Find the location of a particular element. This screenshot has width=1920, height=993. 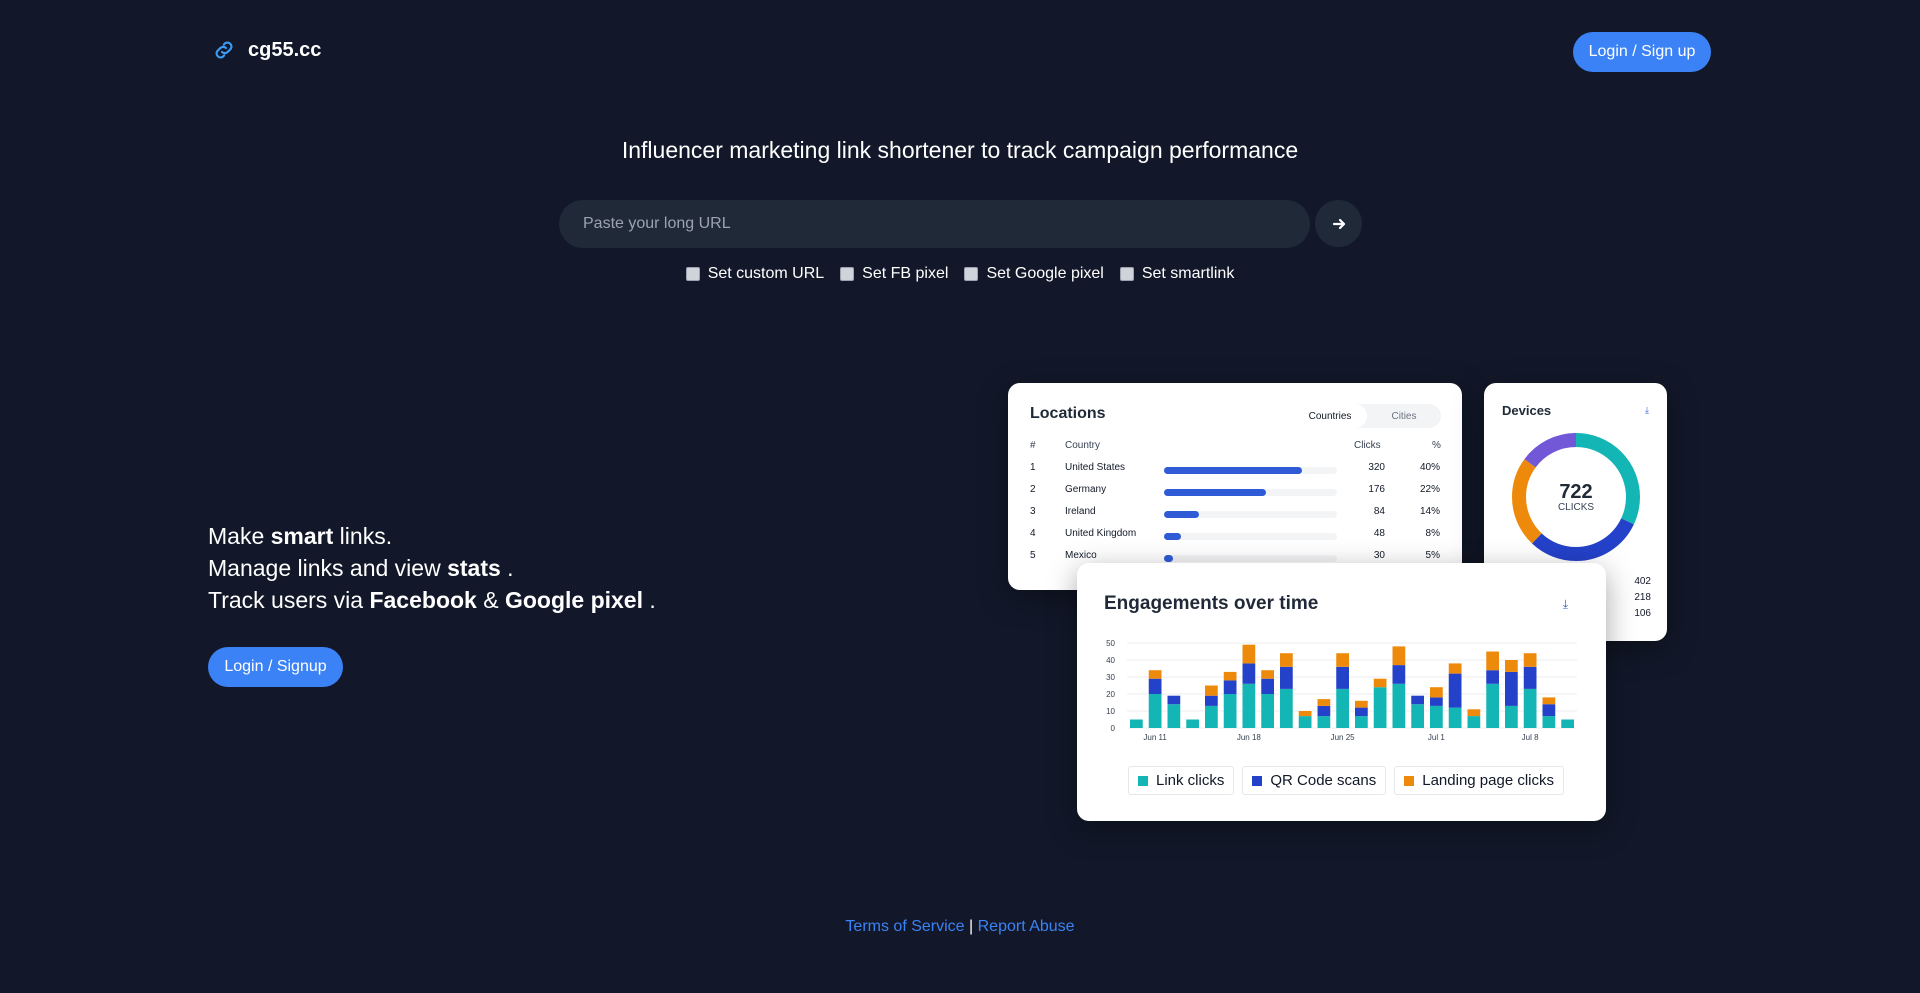

y-tick-label: 0 is located at coordinates (1113, 728).